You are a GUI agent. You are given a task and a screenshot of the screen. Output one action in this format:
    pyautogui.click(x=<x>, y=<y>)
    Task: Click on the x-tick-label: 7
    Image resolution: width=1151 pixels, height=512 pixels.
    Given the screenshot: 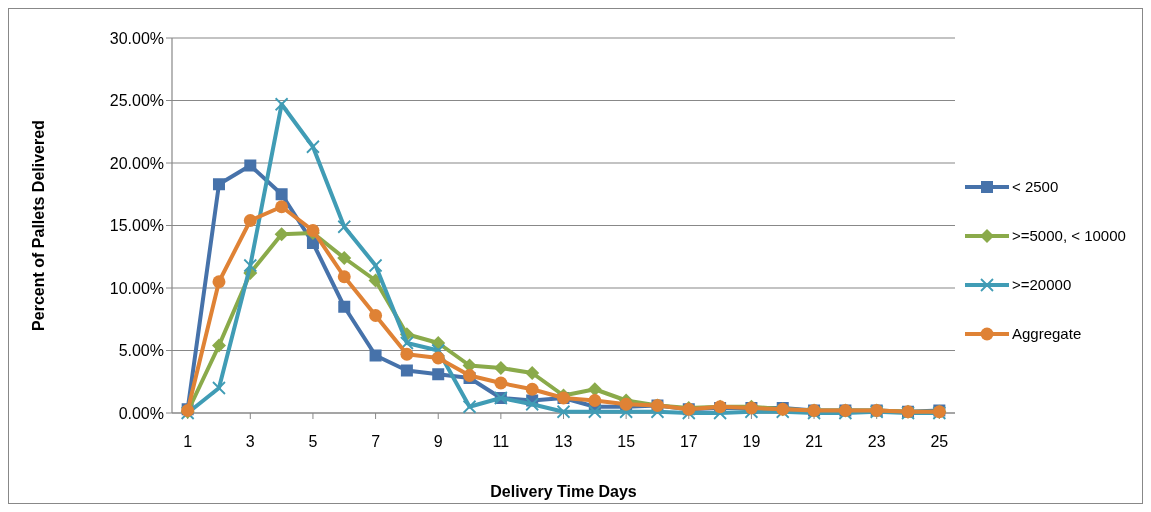 What is the action you would take?
    pyautogui.click(x=376, y=441)
    